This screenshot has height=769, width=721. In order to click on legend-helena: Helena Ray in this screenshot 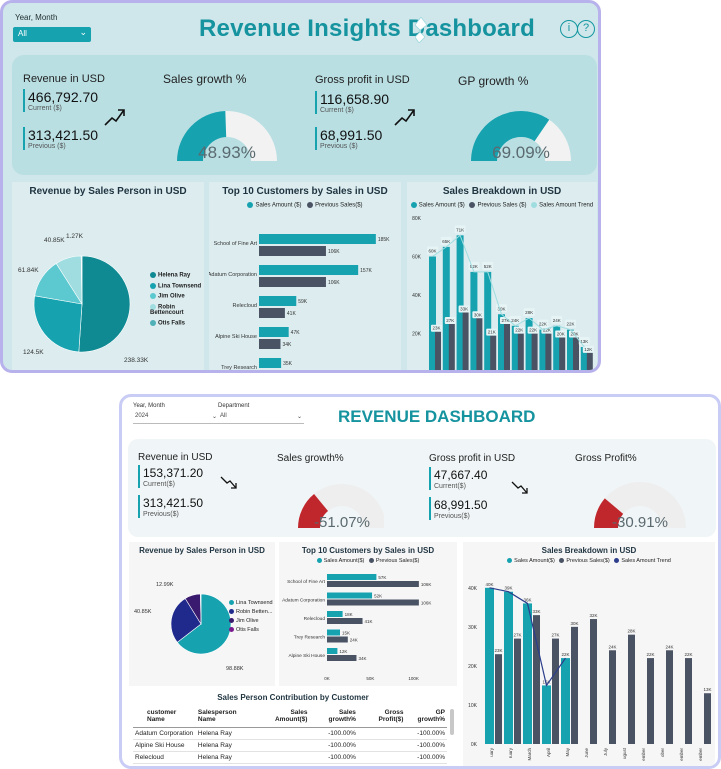, I will do `click(174, 275)`.